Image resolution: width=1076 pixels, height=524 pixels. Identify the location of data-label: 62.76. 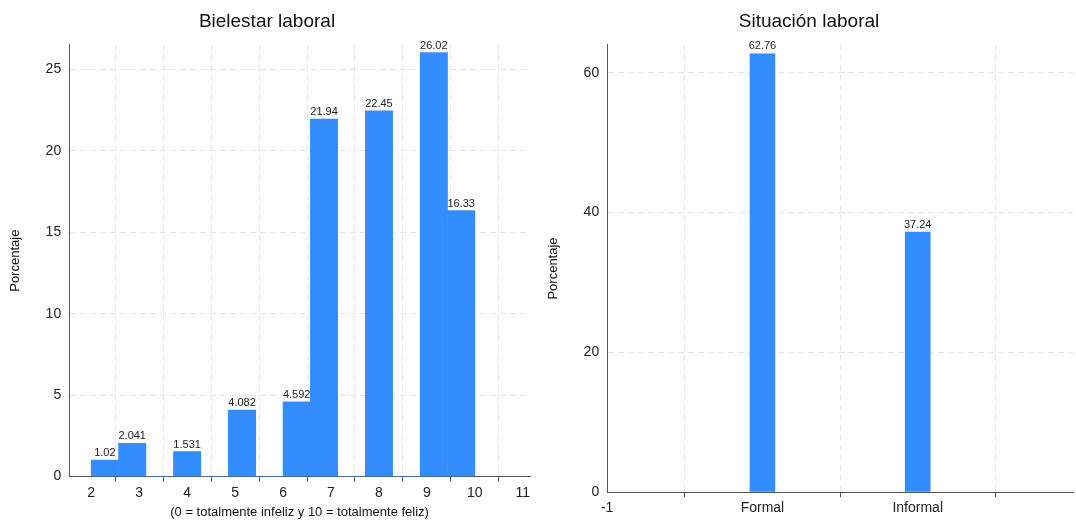
(762, 45).